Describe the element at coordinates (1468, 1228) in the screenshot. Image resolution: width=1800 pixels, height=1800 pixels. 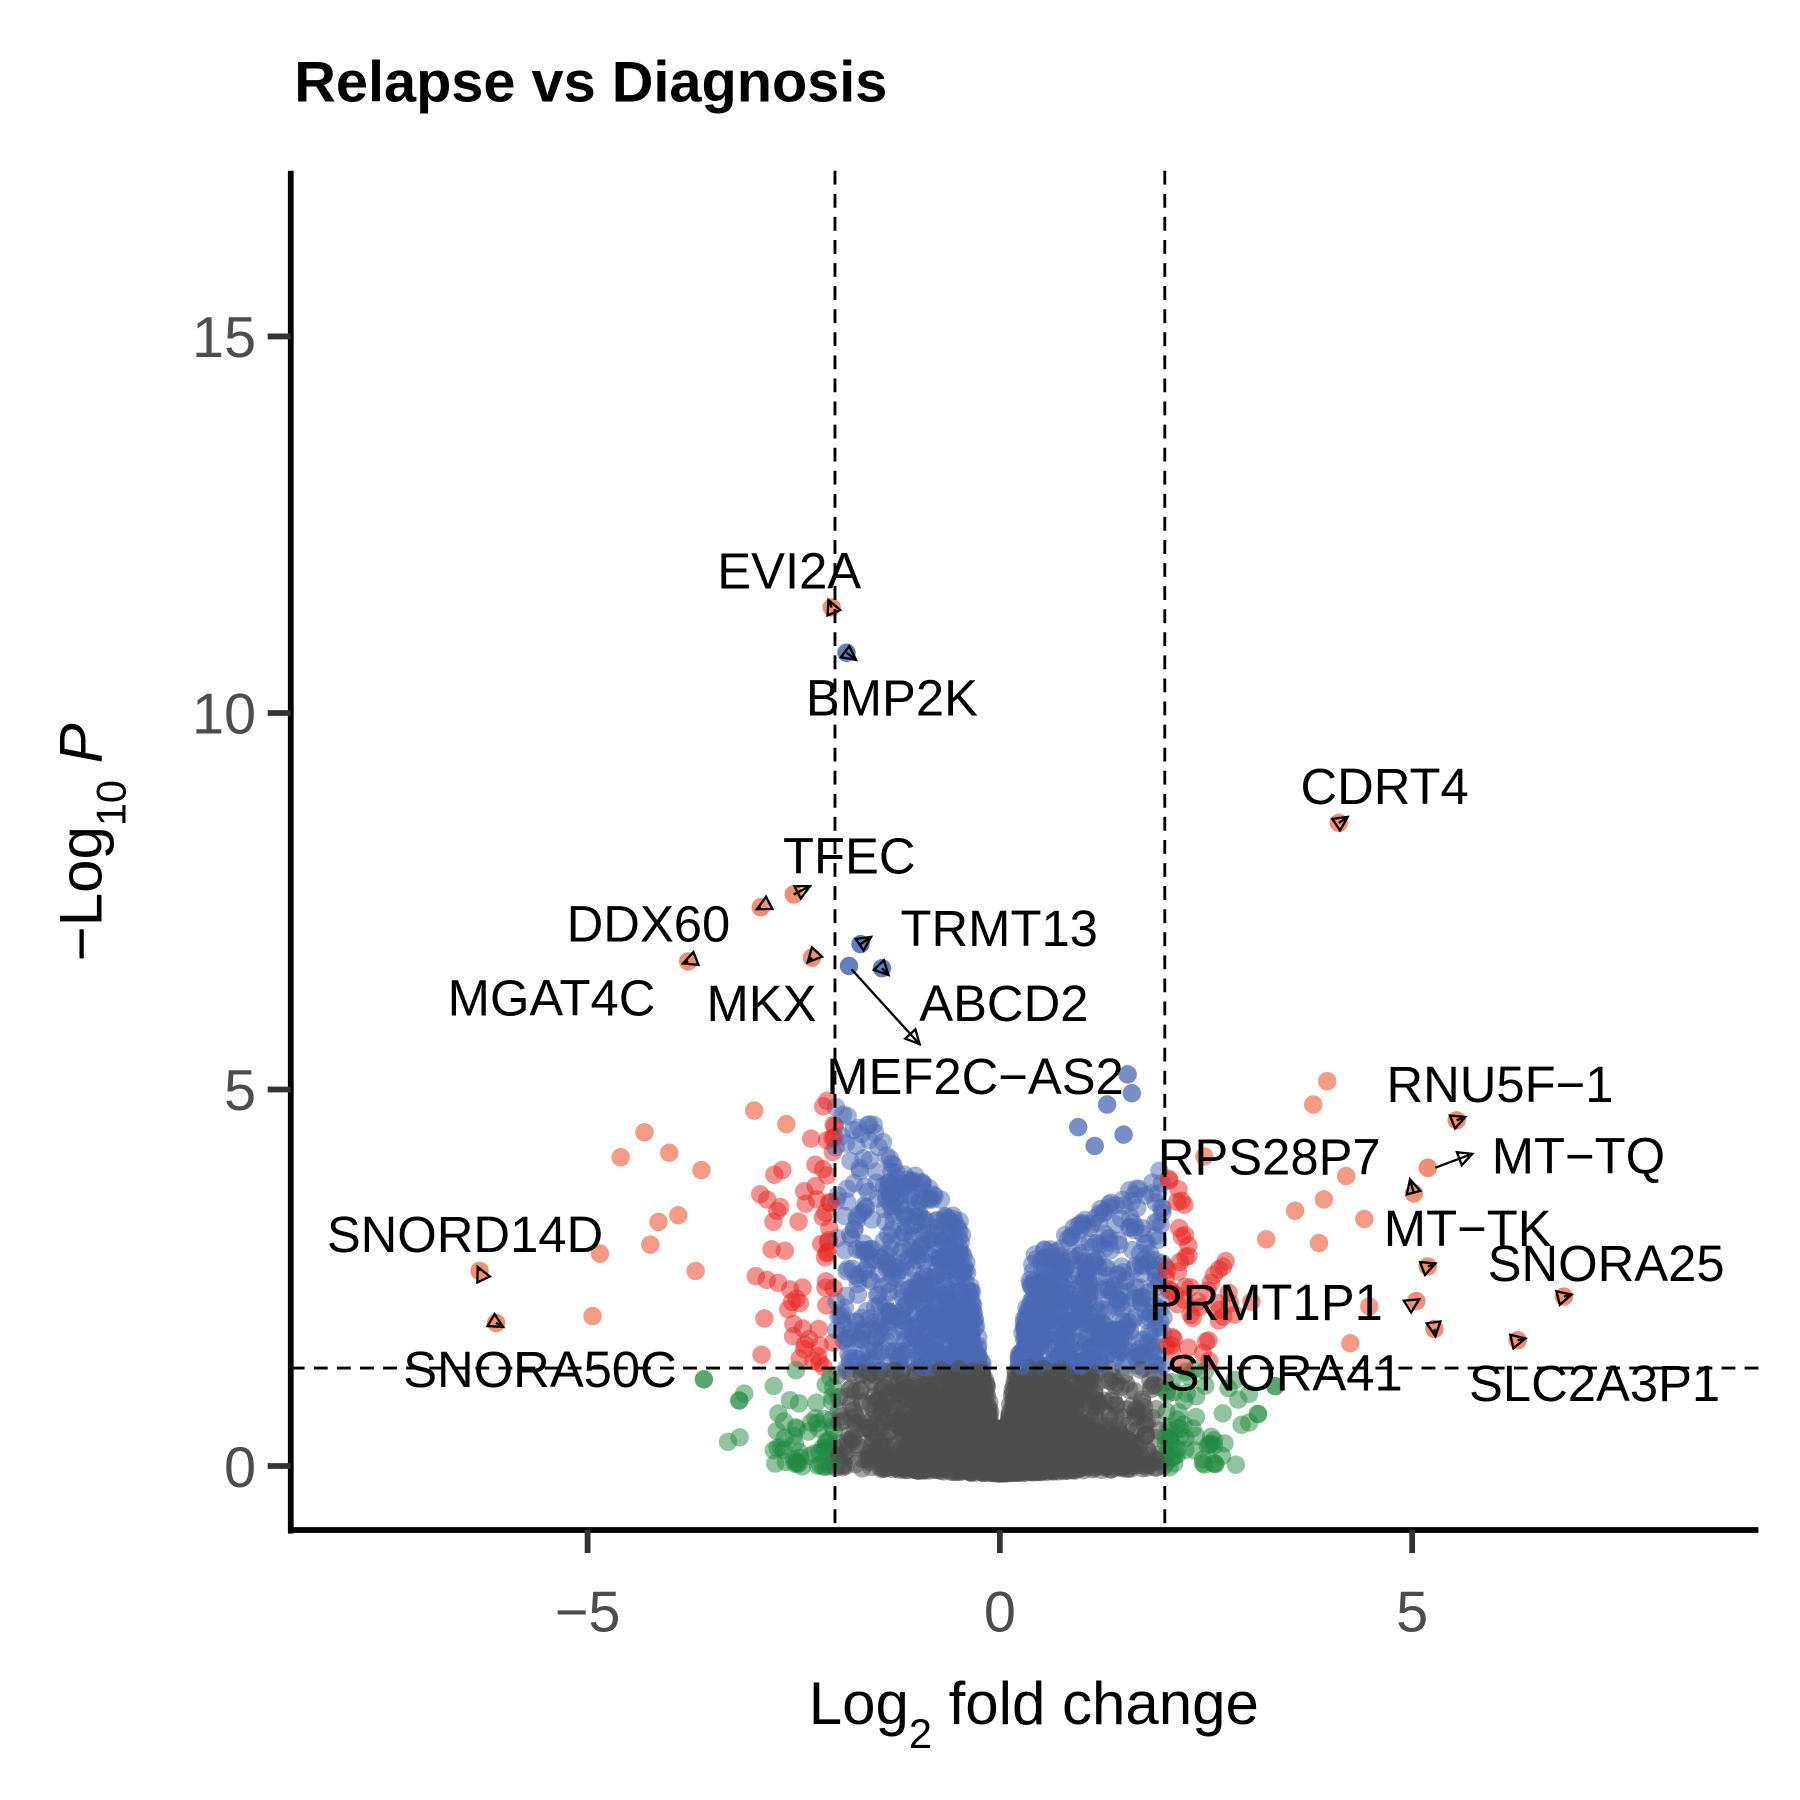
I see `gene-label: MT−TK` at that location.